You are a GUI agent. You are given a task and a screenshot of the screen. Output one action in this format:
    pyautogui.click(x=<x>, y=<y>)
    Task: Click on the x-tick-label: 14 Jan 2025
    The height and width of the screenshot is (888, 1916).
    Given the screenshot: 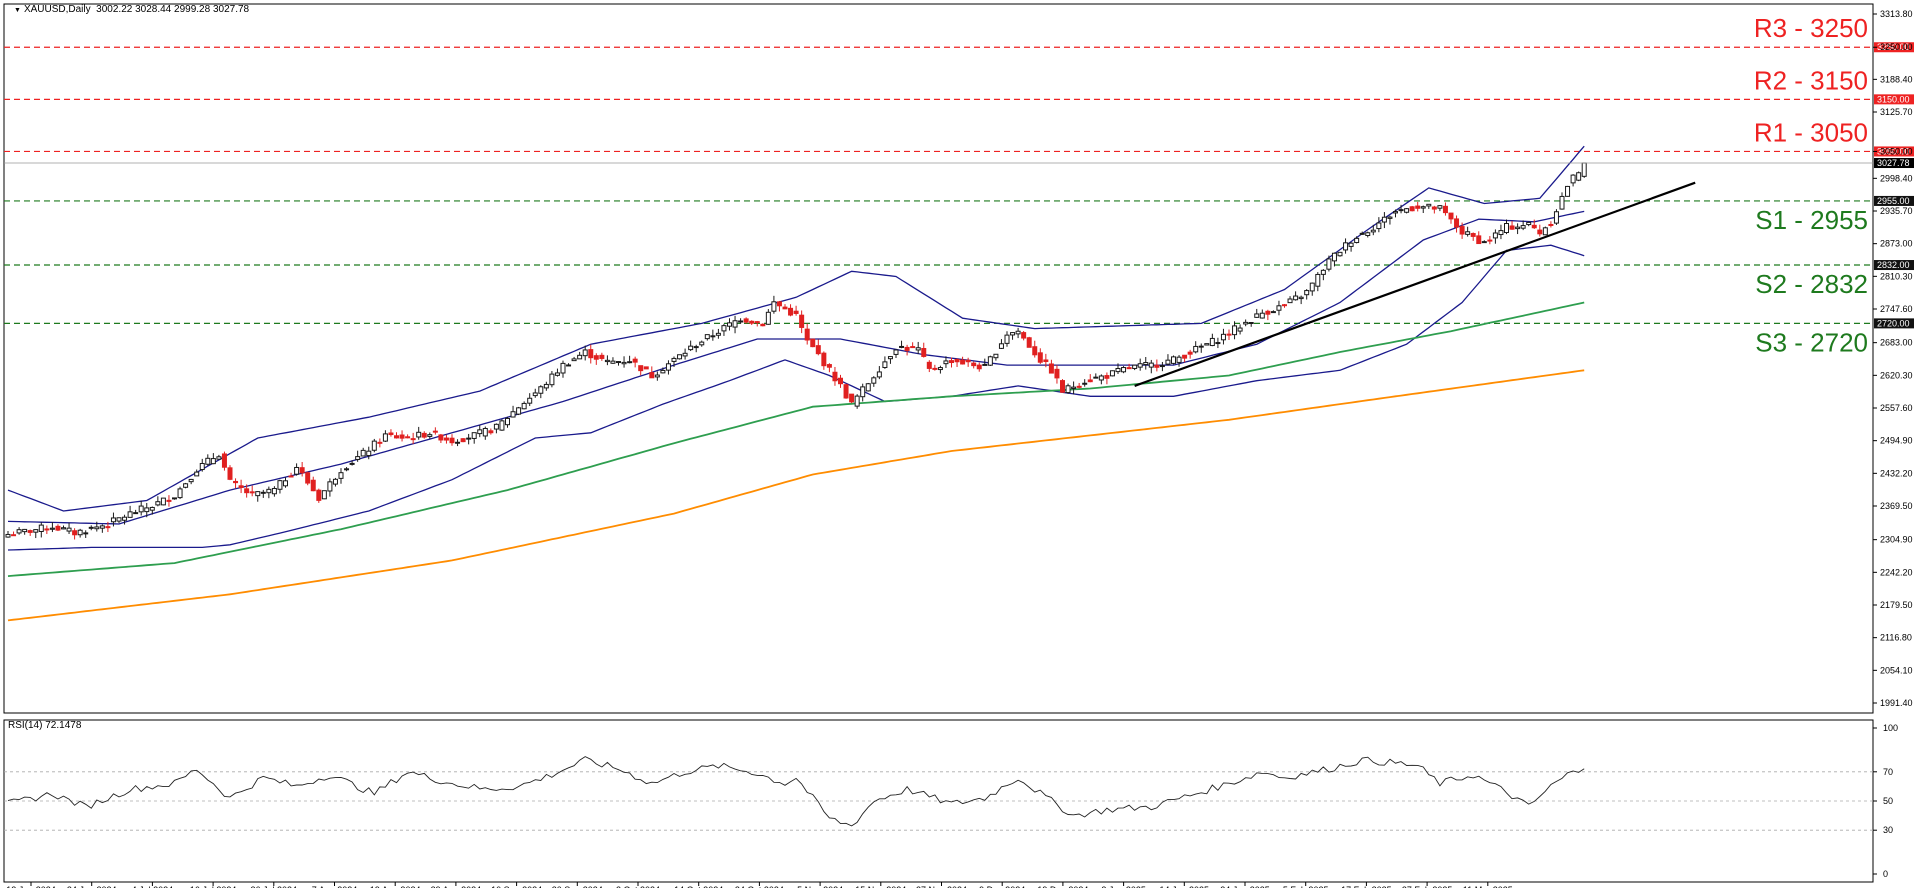 What is the action you would take?
    pyautogui.click(x=1185, y=886)
    